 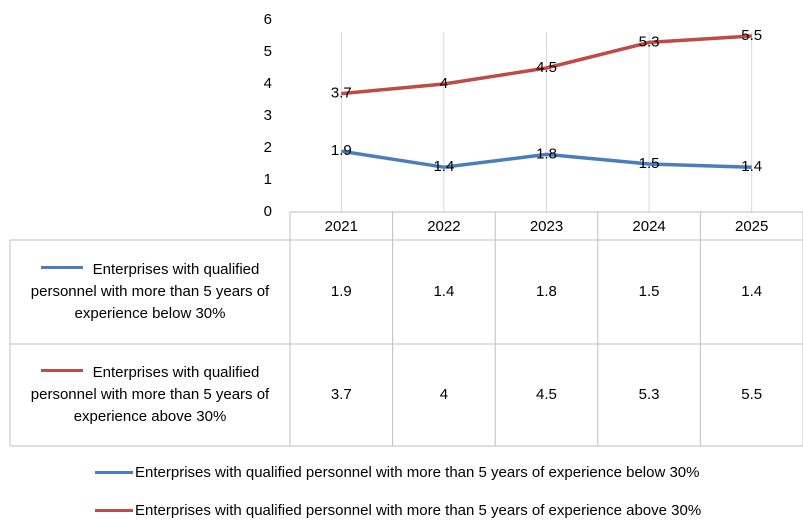 I want to click on x-tick-label: 2021, so click(x=341, y=226).